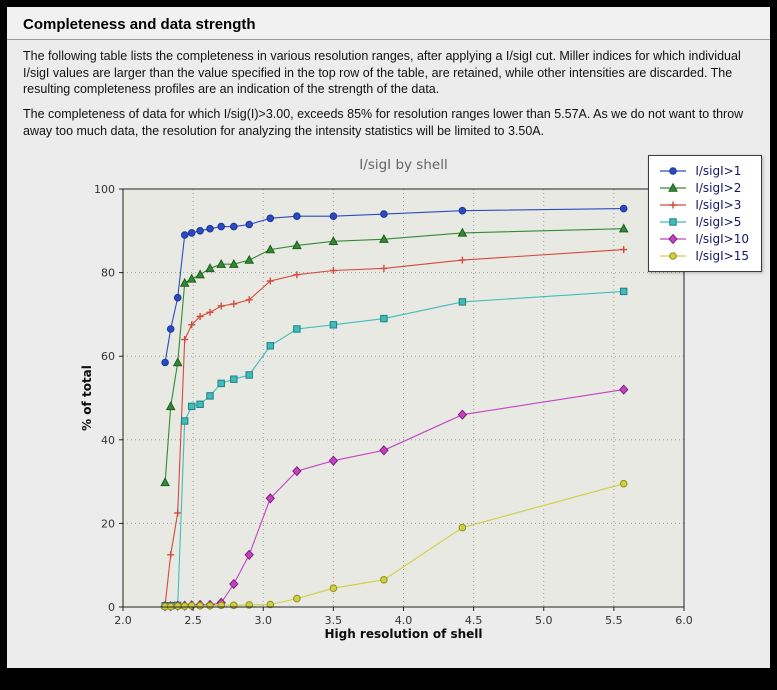 The height and width of the screenshot is (690, 777). I want to click on legend-item-i-sigi-15: I/sigI>15, so click(703, 256).